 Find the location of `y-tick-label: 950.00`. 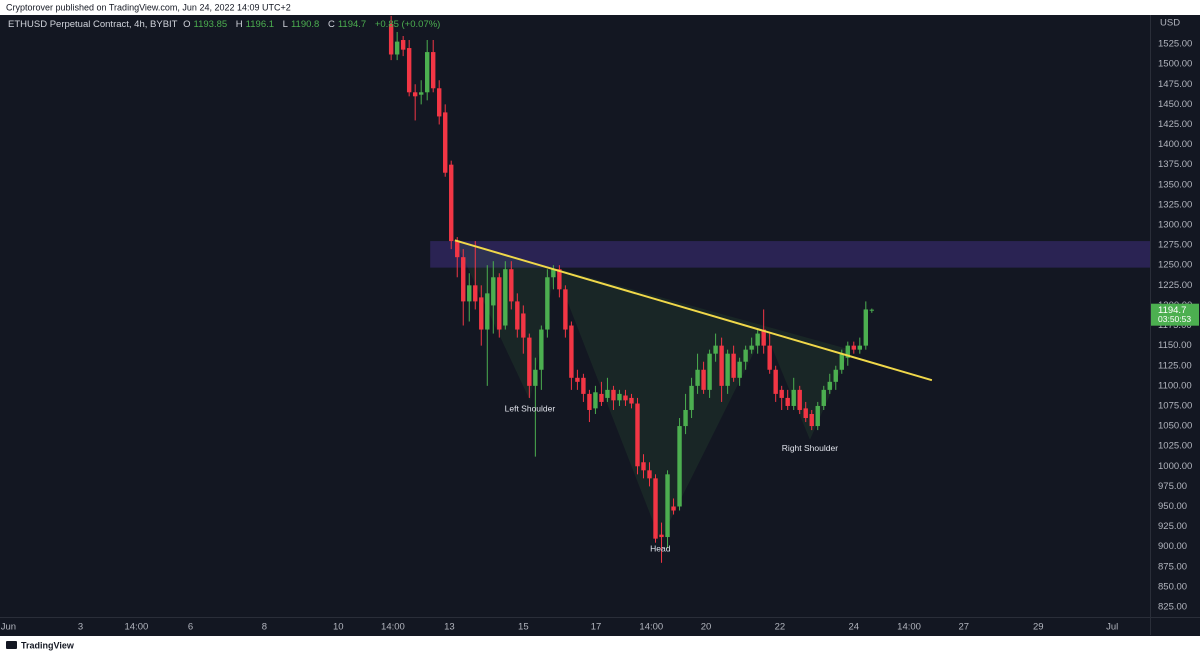

y-tick-label: 950.00 is located at coordinates (1172, 506).